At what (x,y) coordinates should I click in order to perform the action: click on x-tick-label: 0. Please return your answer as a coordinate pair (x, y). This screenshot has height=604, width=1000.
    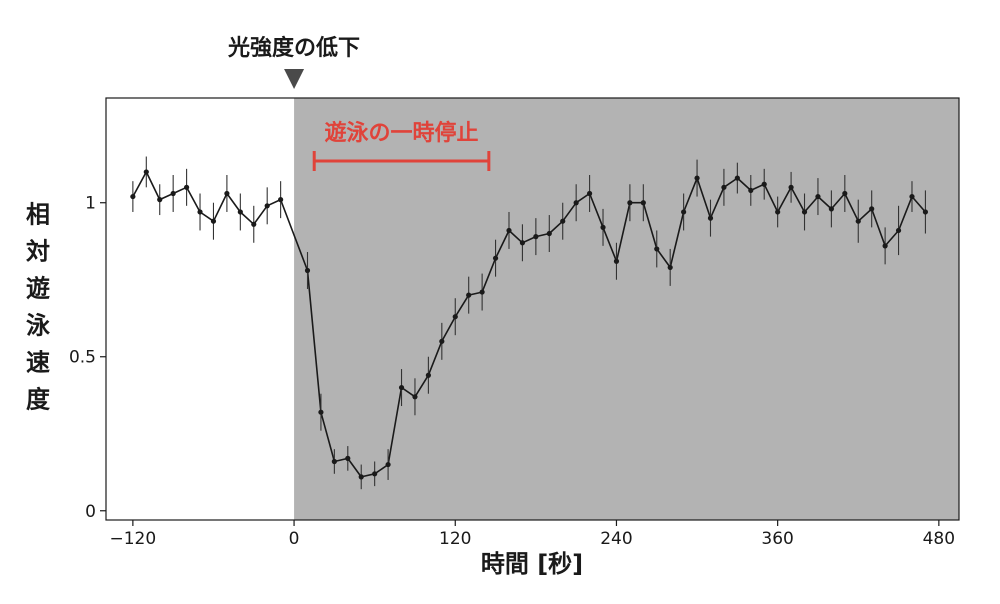
    Looking at the image, I should click on (294, 539).